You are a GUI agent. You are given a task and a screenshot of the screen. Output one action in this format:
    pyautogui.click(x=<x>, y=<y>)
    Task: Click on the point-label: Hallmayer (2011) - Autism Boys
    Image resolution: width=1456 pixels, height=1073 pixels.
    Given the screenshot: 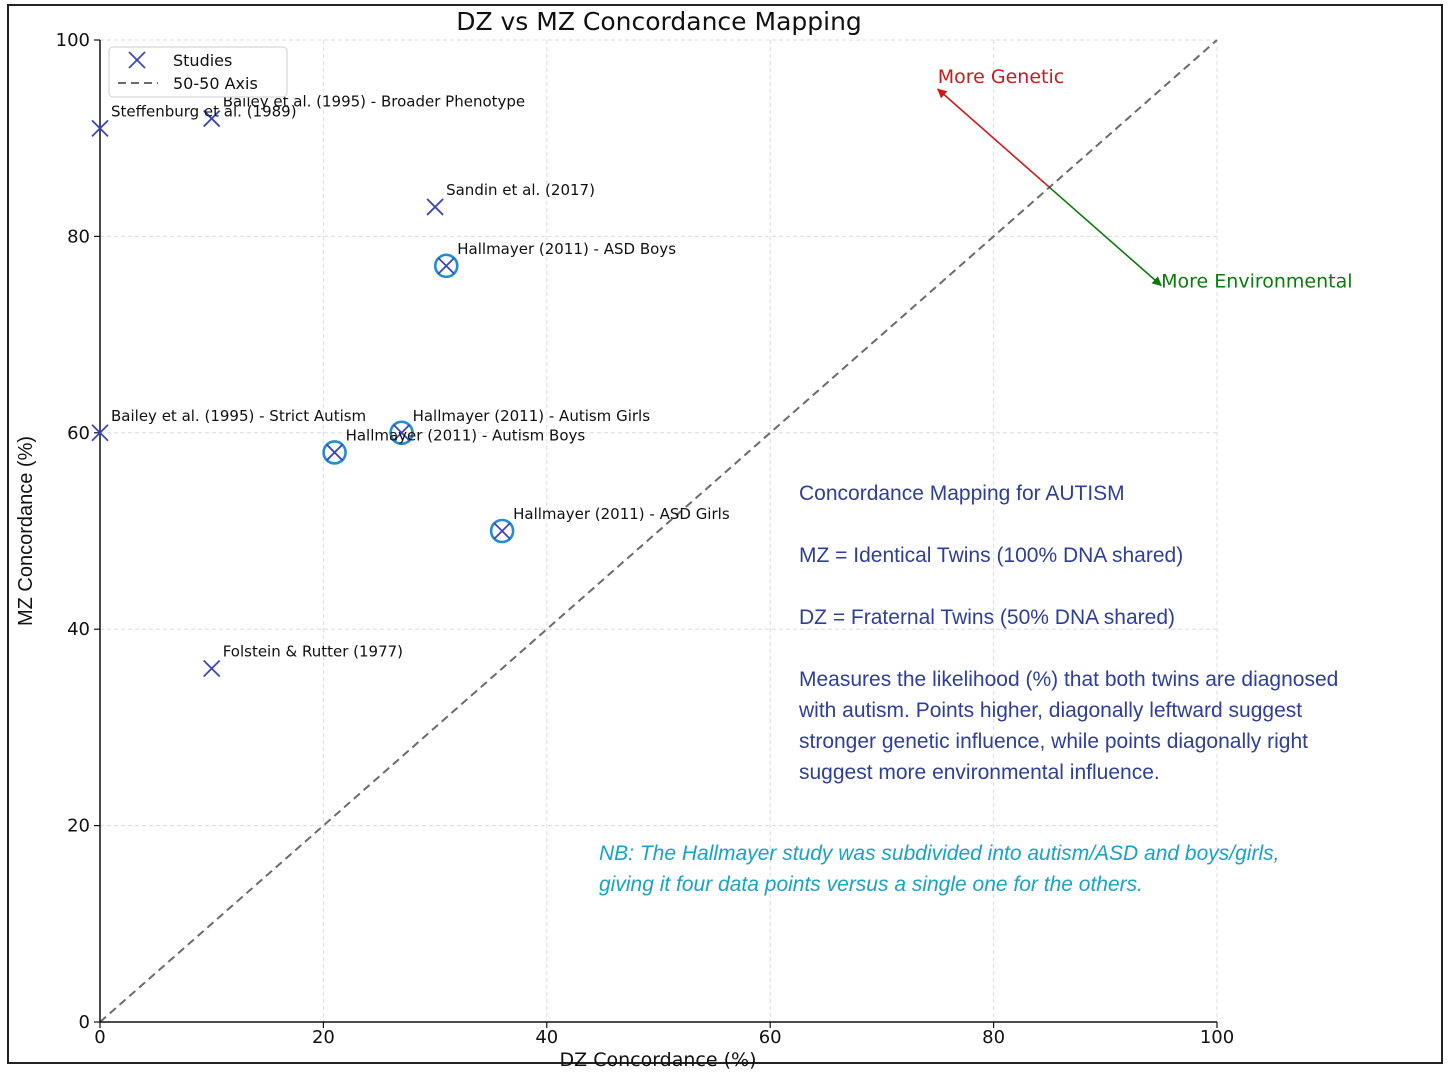 What is the action you would take?
    pyautogui.click(x=466, y=435)
    